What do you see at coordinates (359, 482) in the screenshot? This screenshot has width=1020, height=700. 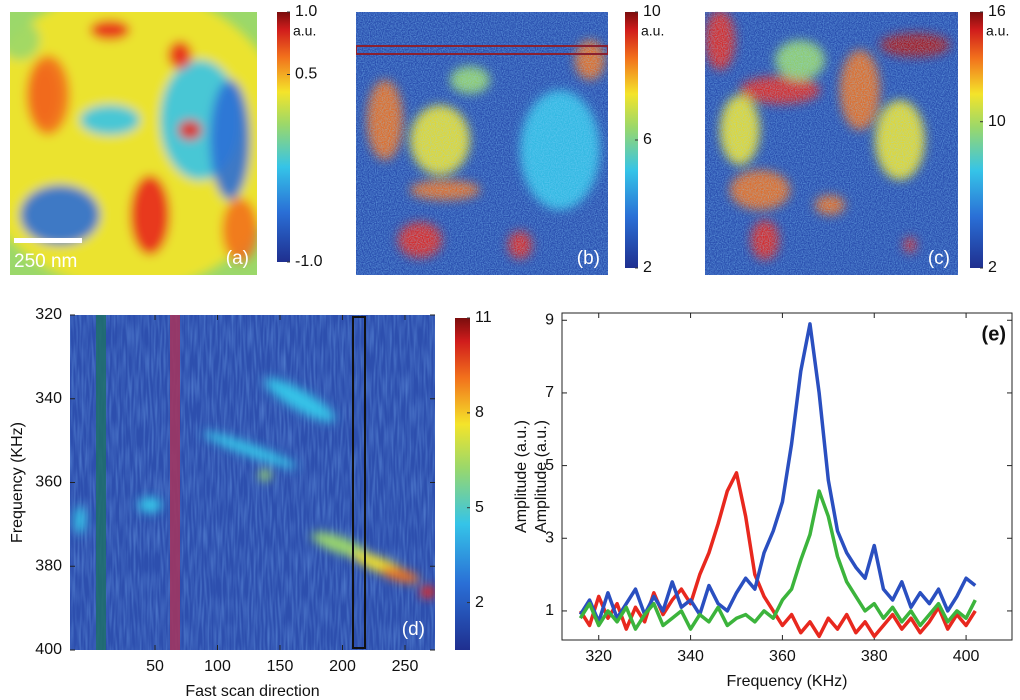 I see `cursor-box` at bounding box center [359, 482].